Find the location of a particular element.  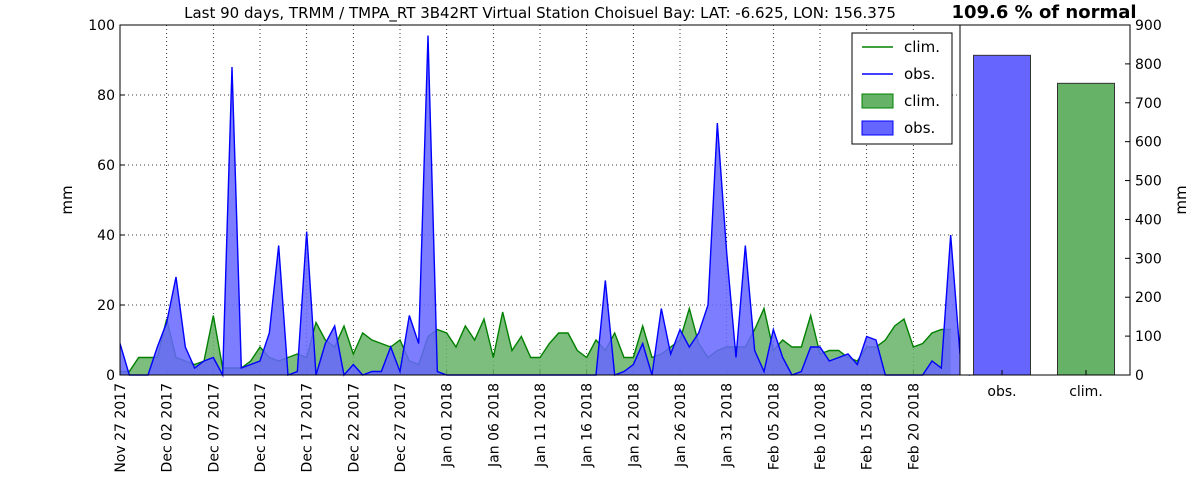

total-bar-plot: obs. clim. 0 100 200 300 400 500 600 700 800 900 is located at coordinates (1060, 209).